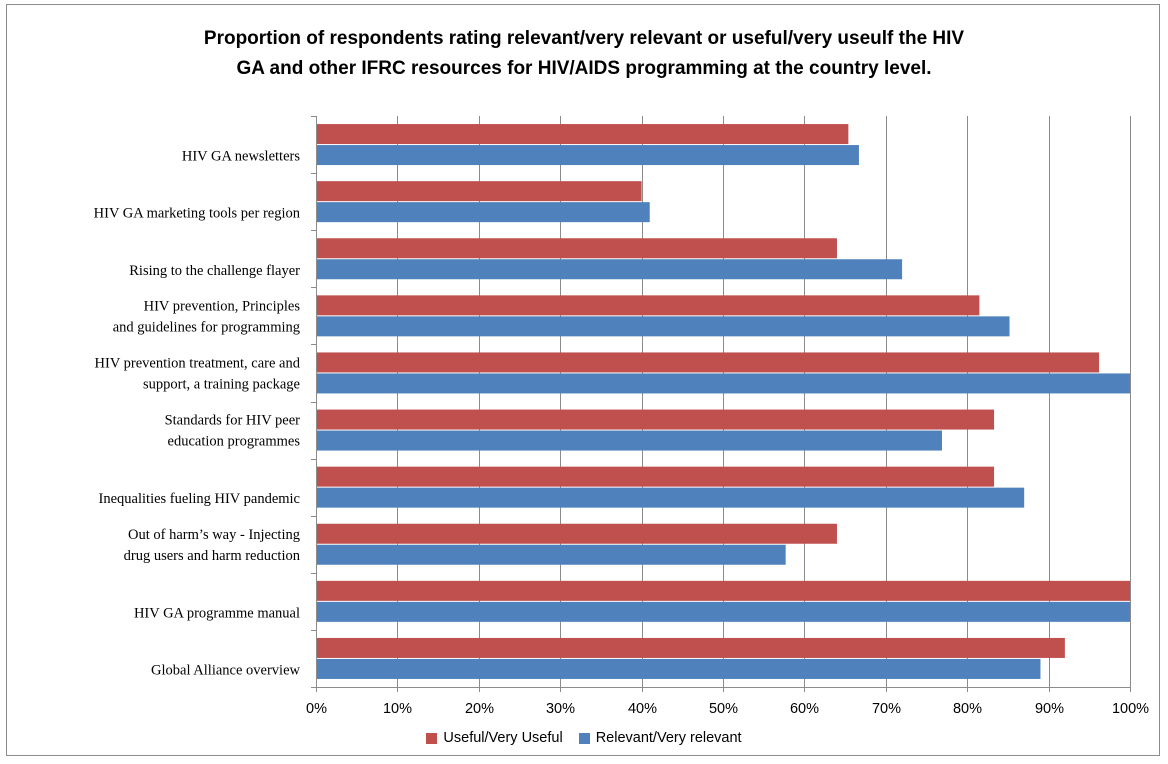  What do you see at coordinates (233, 421) in the screenshot?
I see `category-label: Standards for HIV peer` at bounding box center [233, 421].